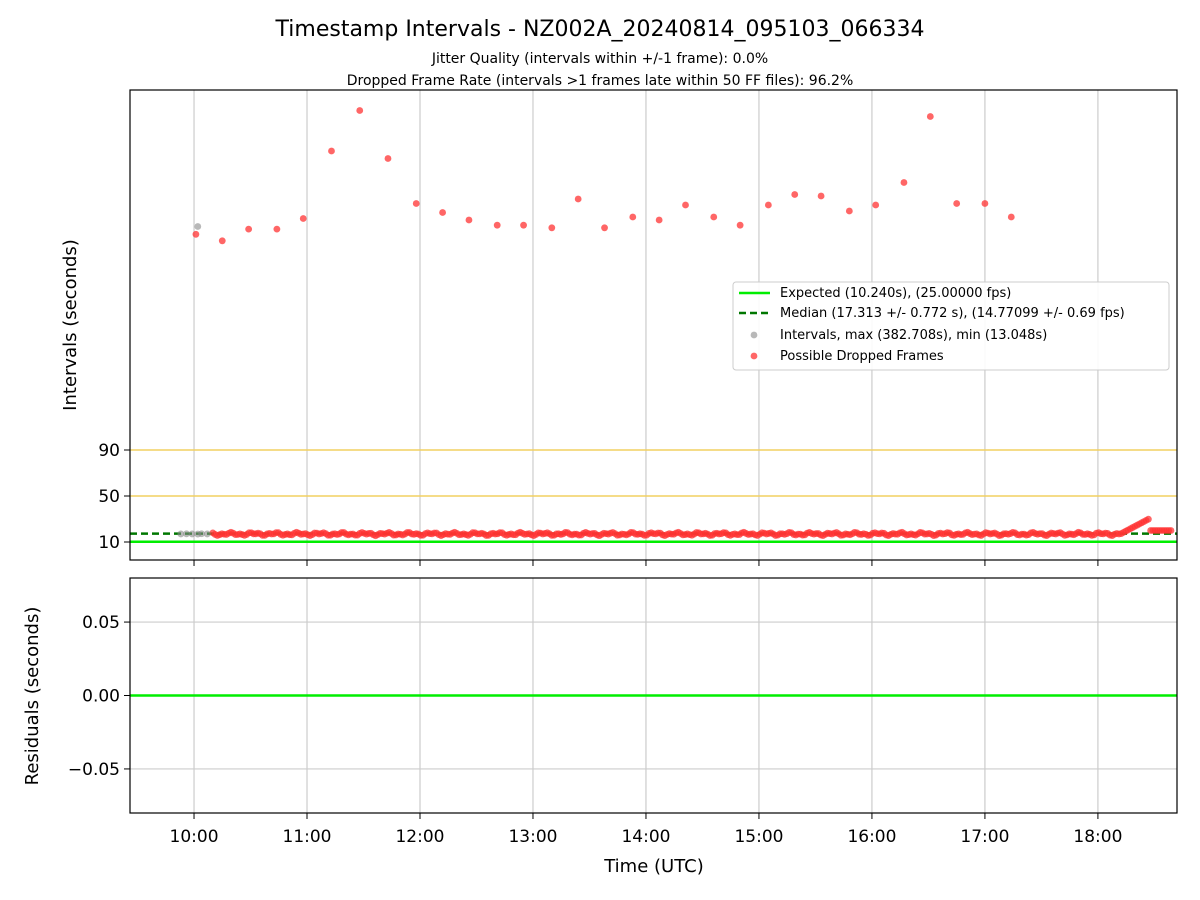 The width and height of the screenshot is (1200, 900). I want to click on legend-box, so click(951, 326).